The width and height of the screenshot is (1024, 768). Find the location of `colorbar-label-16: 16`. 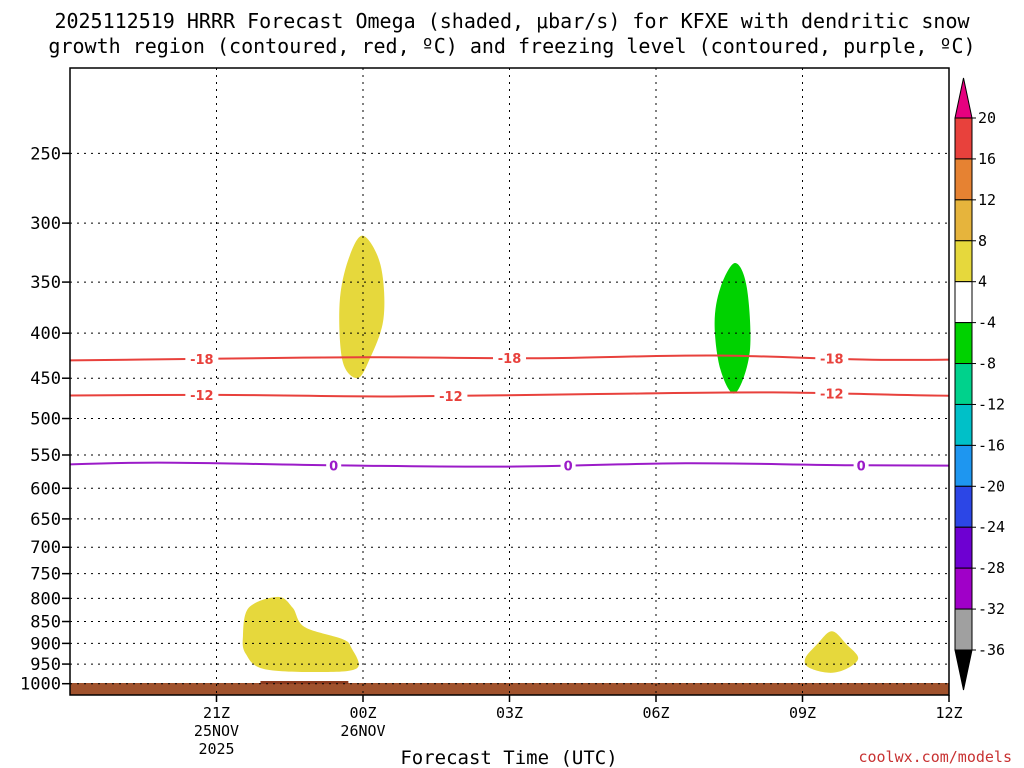

colorbar-label-16: 16 is located at coordinates (987, 159).